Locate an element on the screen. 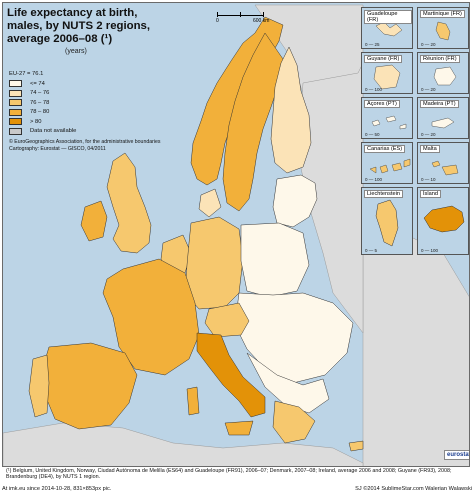 The height and width of the screenshot is (493, 474). region-spain is located at coordinates (90, 386).